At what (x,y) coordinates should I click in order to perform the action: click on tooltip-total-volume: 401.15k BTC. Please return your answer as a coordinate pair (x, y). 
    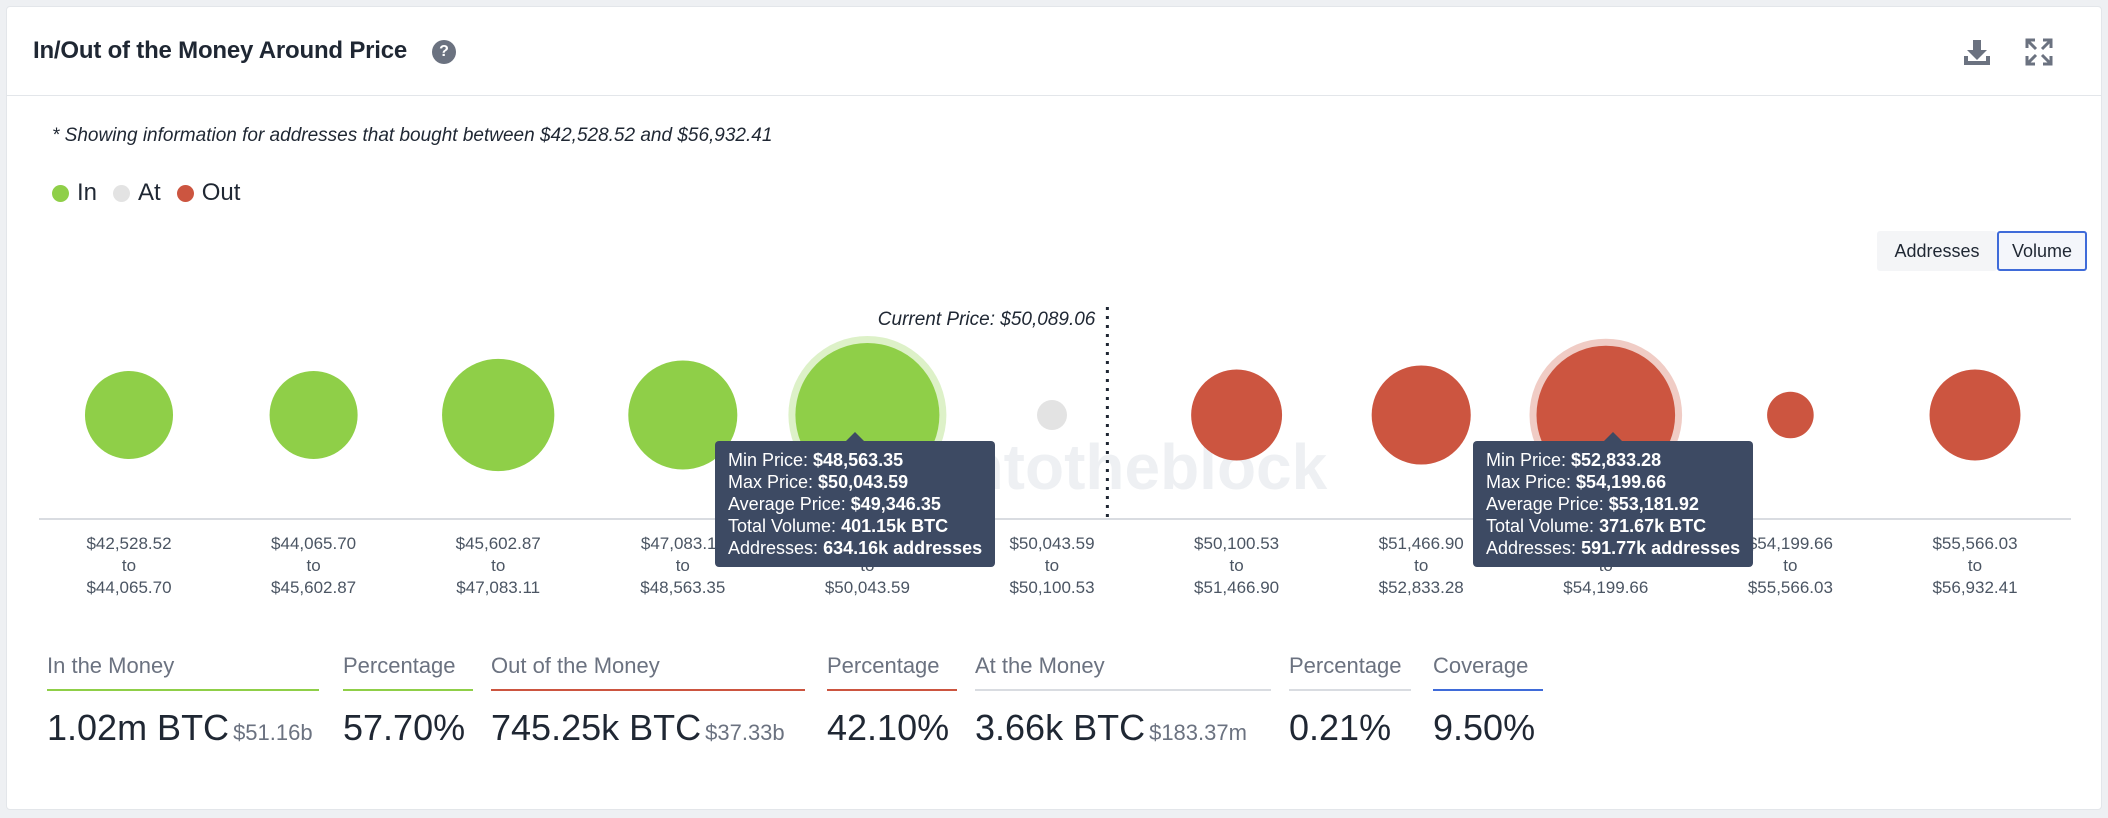
    Looking at the image, I should click on (895, 526).